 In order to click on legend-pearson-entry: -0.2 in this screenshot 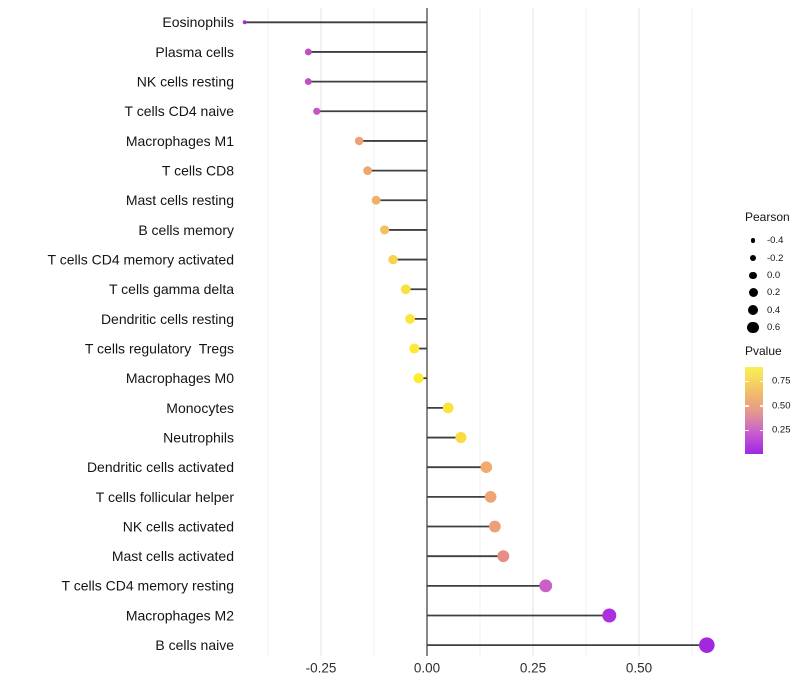, I will do `click(772, 257)`.